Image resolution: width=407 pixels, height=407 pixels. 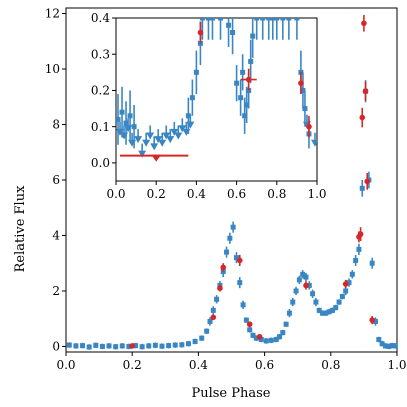 What do you see at coordinates (100, 127) in the screenshot?
I see `y-tick-label: 0.1` at bounding box center [100, 127].